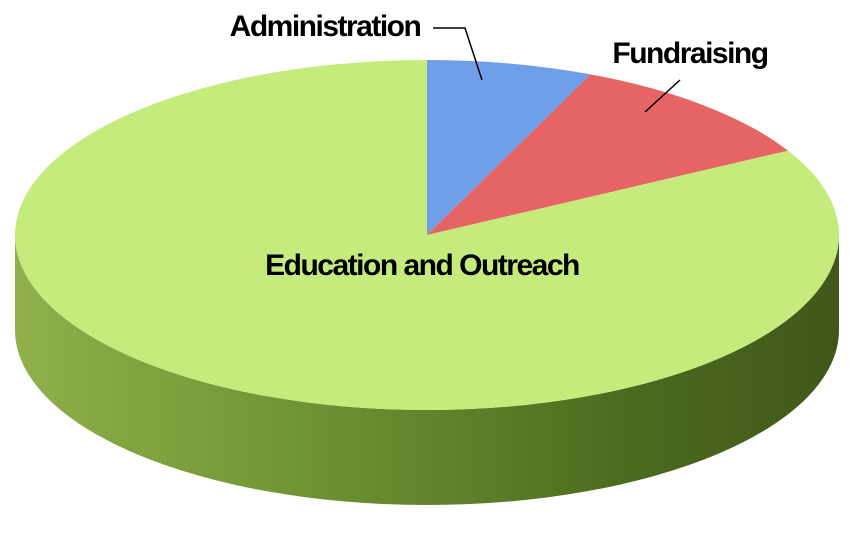 The width and height of the screenshot is (857, 550). Describe the element at coordinates (325, 26) in the screenshot. I see `slice-label: Administration` at that location.